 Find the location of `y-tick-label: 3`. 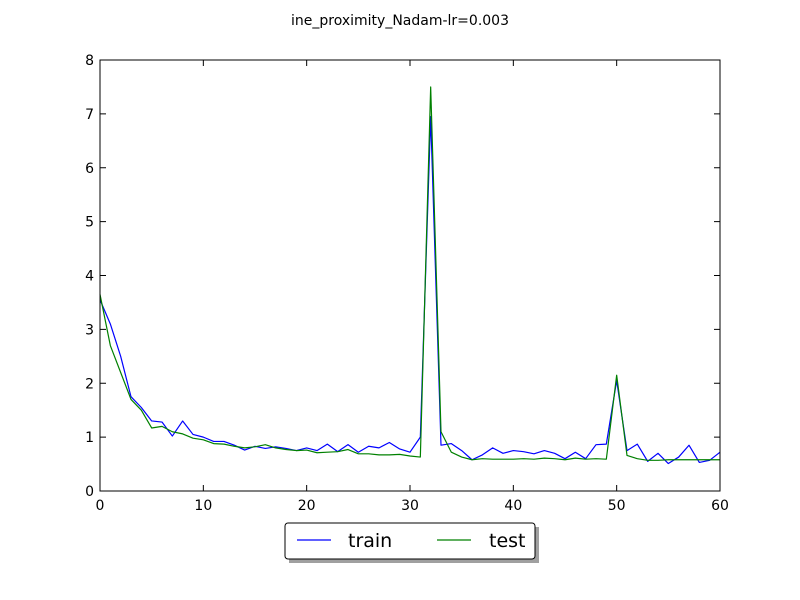

y-tick-label: 3 is located at coordinates (89, 330).